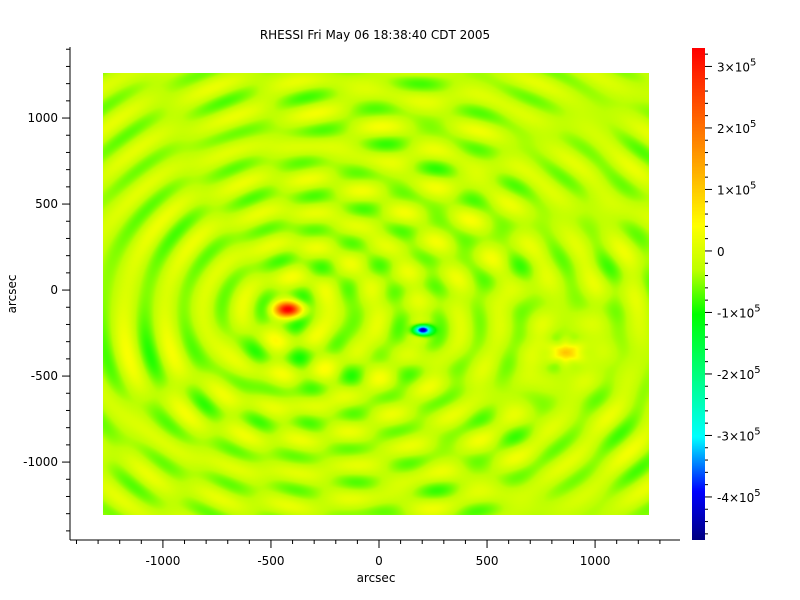 The image size is (800, 600). I want to click on colorbar-gradient, so click(698, 294).